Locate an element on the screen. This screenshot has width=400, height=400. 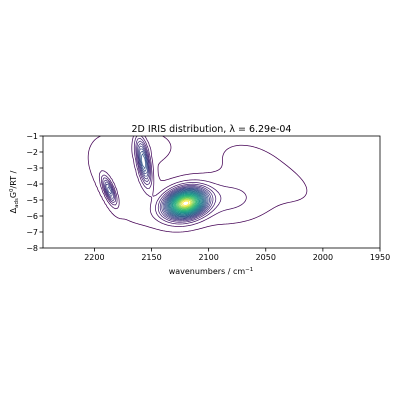
y-tick-label: −4 is located at coordinates (32, 184).